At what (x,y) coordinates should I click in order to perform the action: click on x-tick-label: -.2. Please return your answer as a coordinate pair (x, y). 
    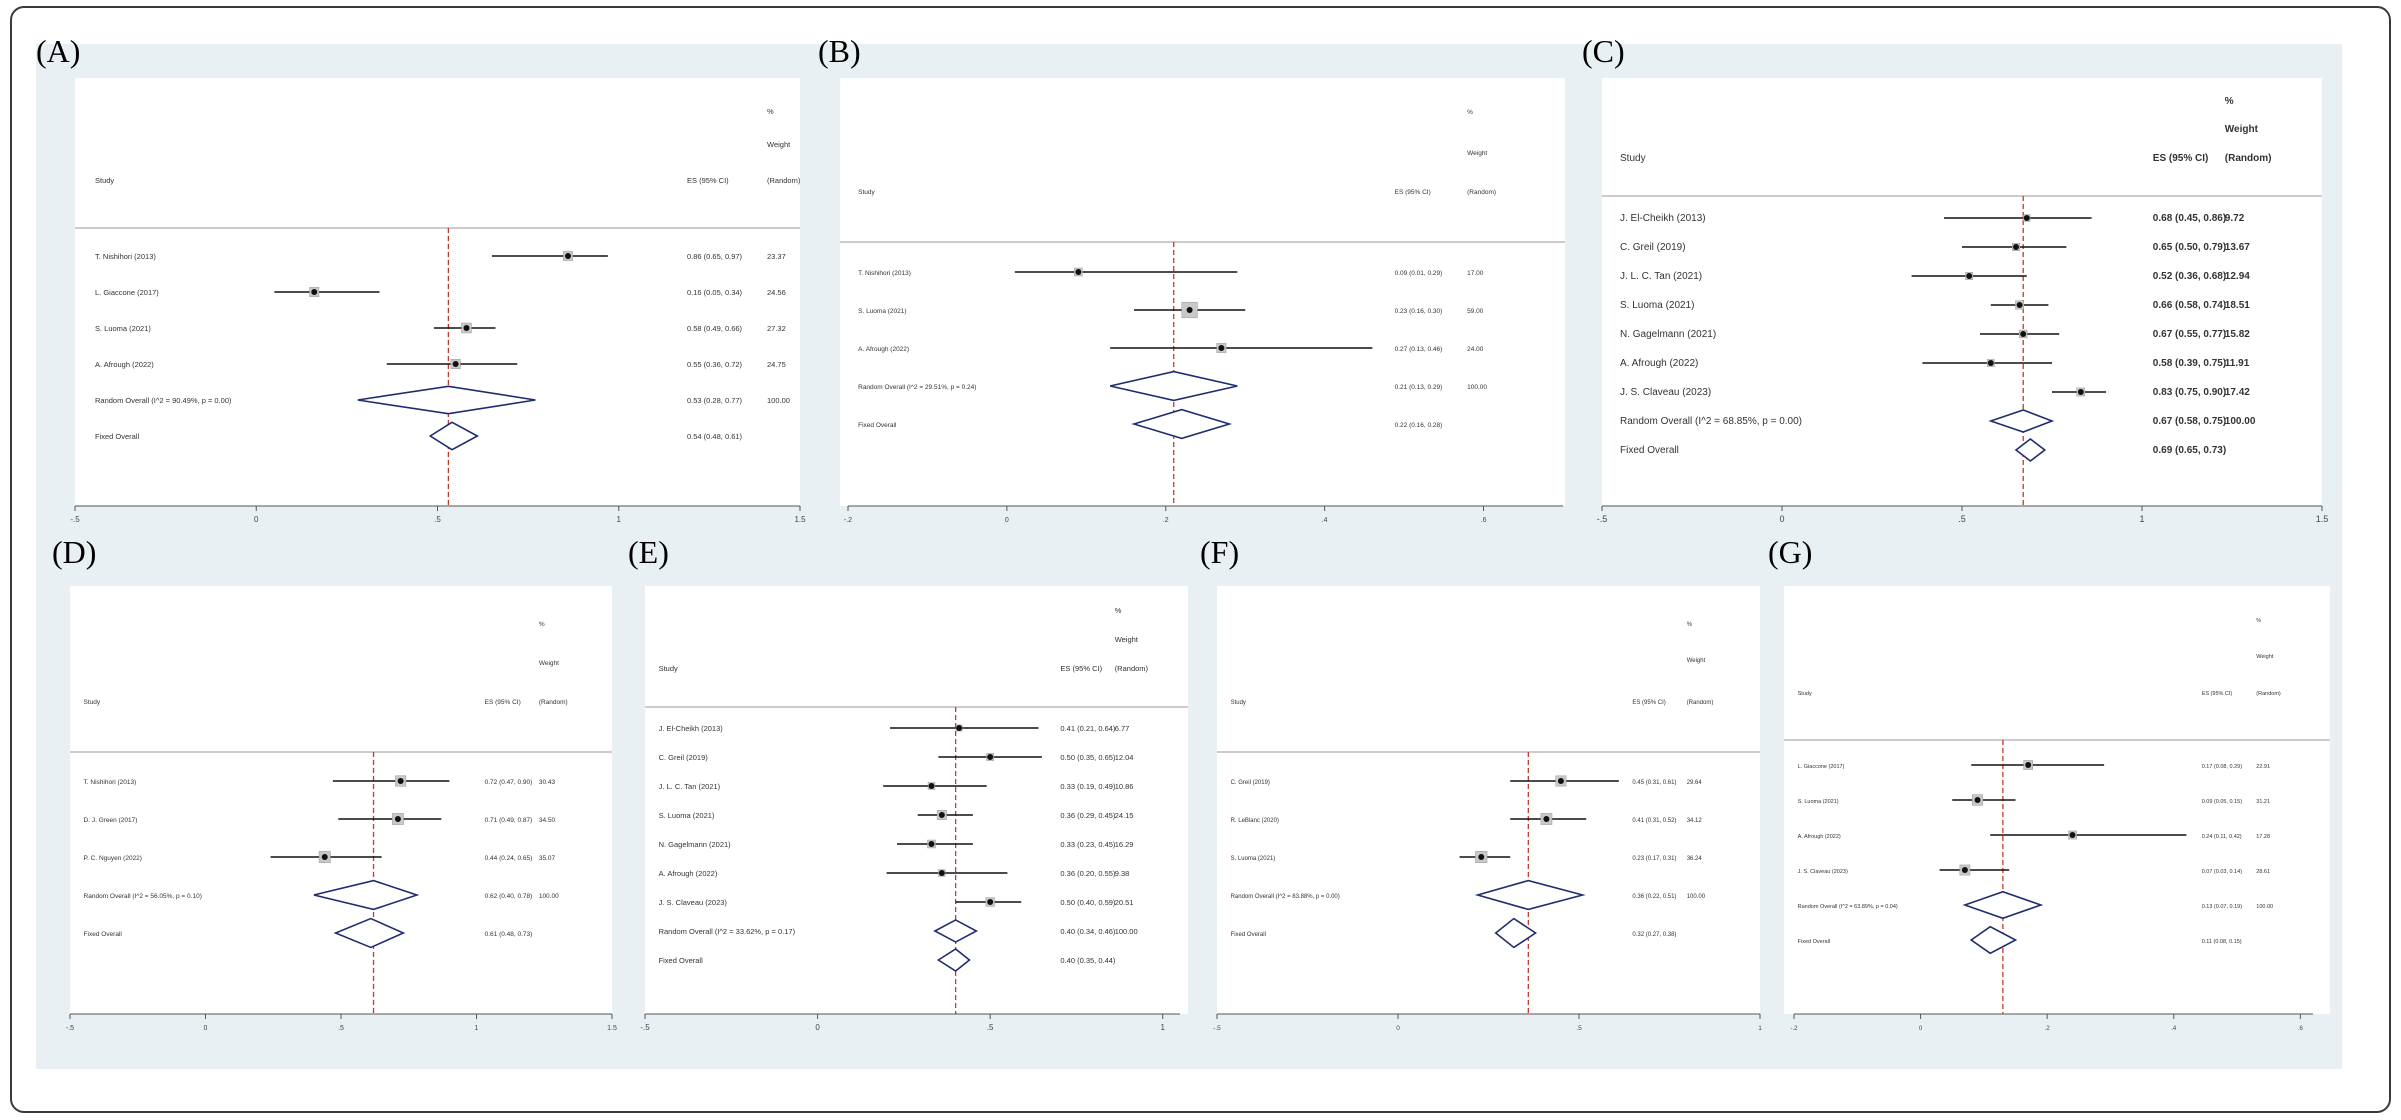
    Looking at the image, I should click on (1794, 1029).